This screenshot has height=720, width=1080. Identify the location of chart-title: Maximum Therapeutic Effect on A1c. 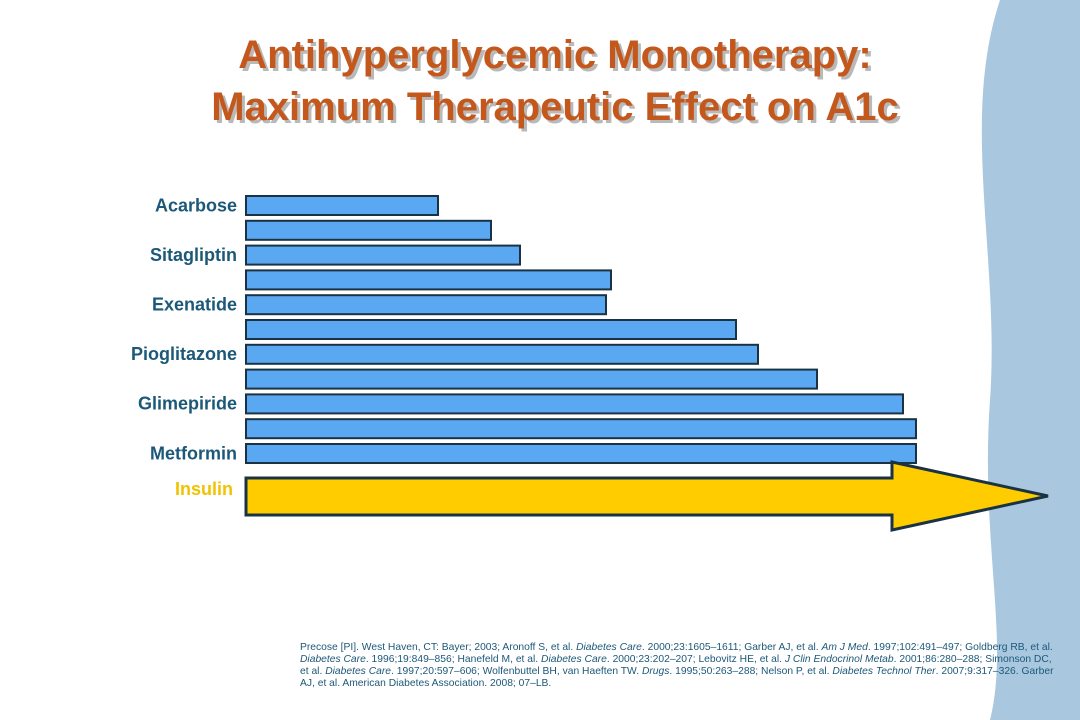
(555, 107).